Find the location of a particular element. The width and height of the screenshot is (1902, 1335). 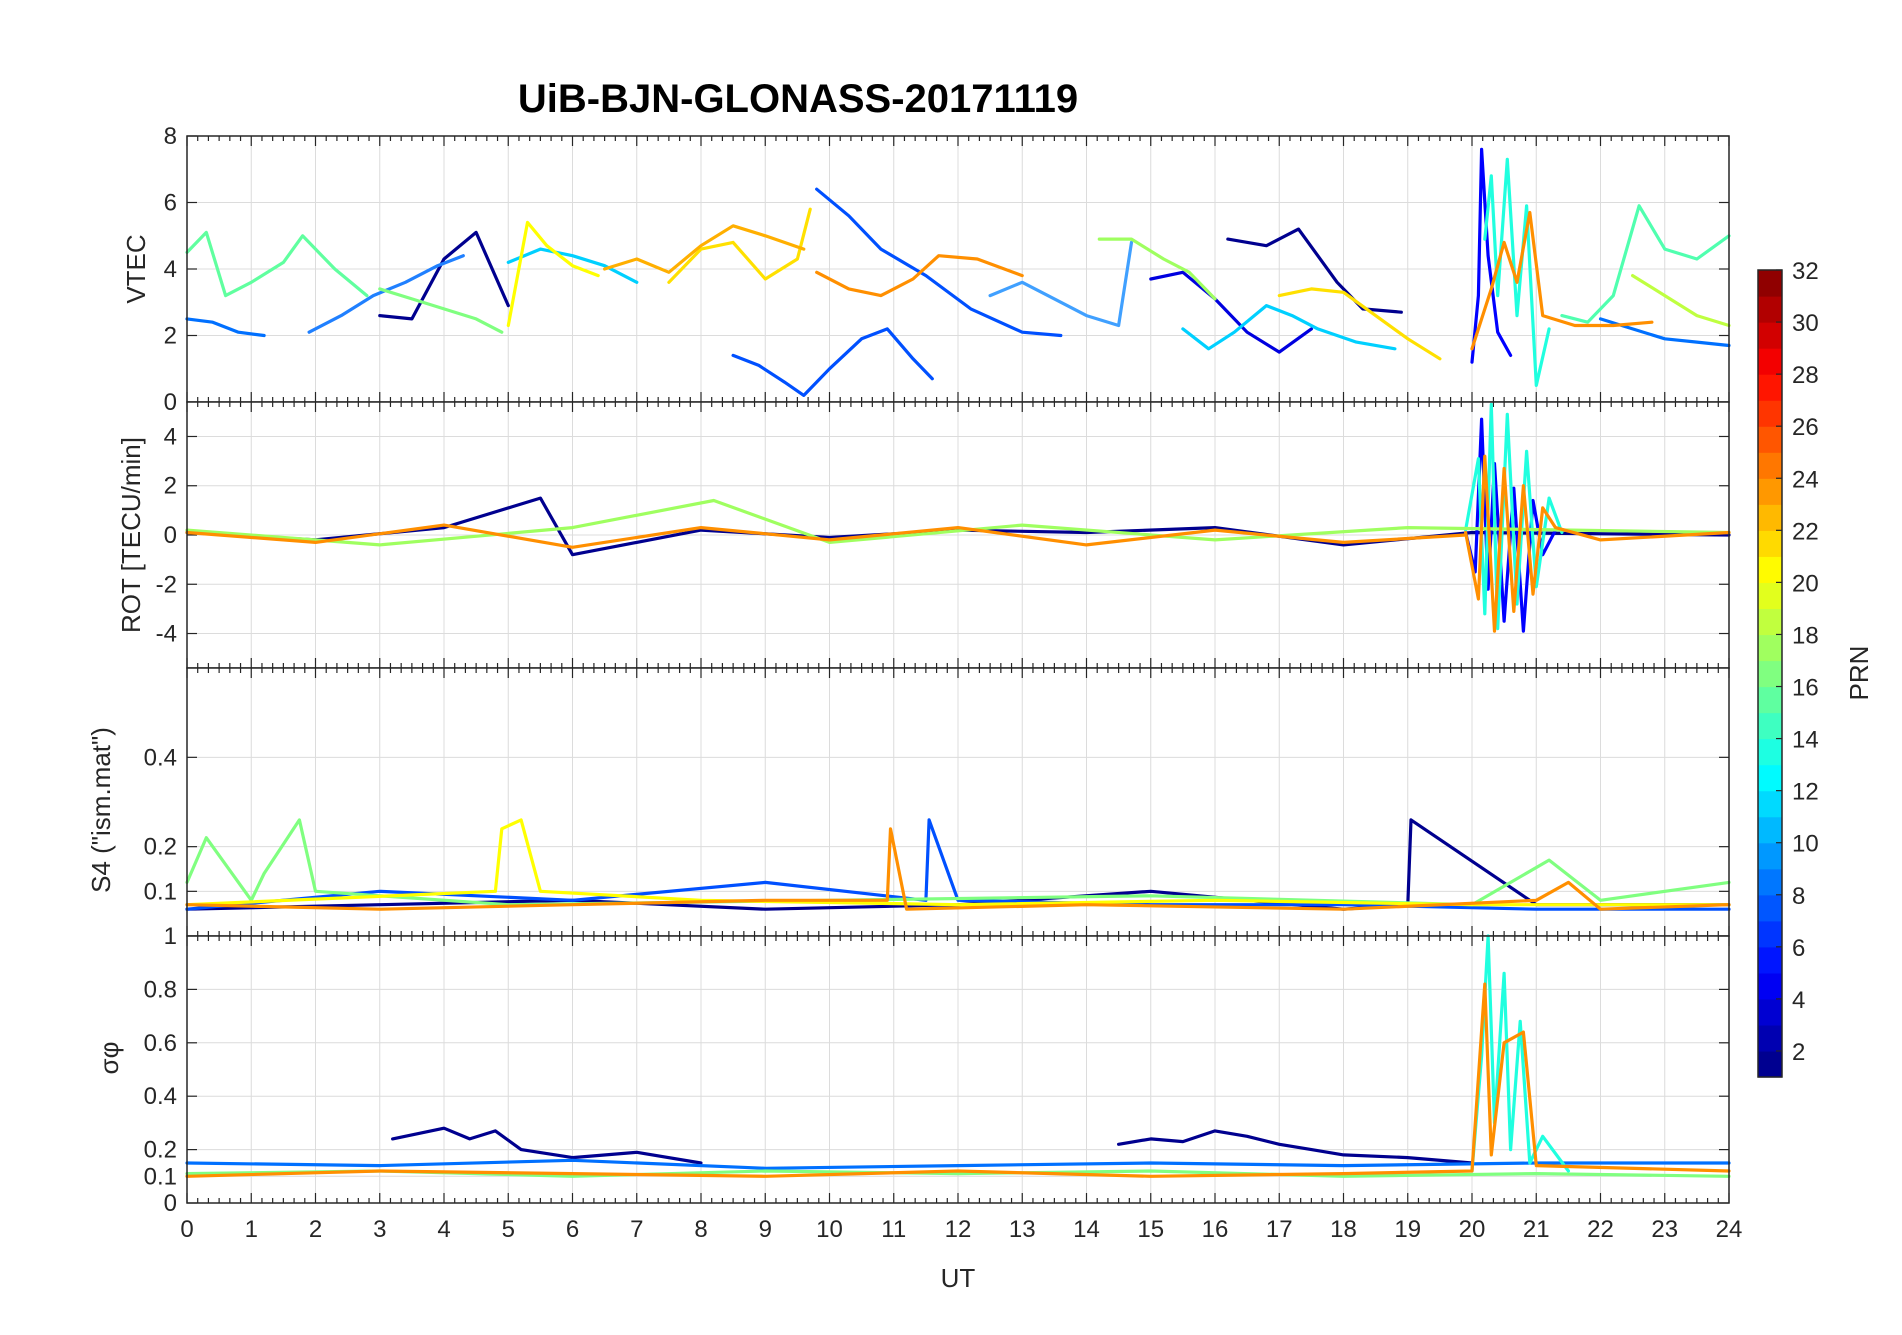

x-tick-label: 0 is located at coordinates (186, 1229).